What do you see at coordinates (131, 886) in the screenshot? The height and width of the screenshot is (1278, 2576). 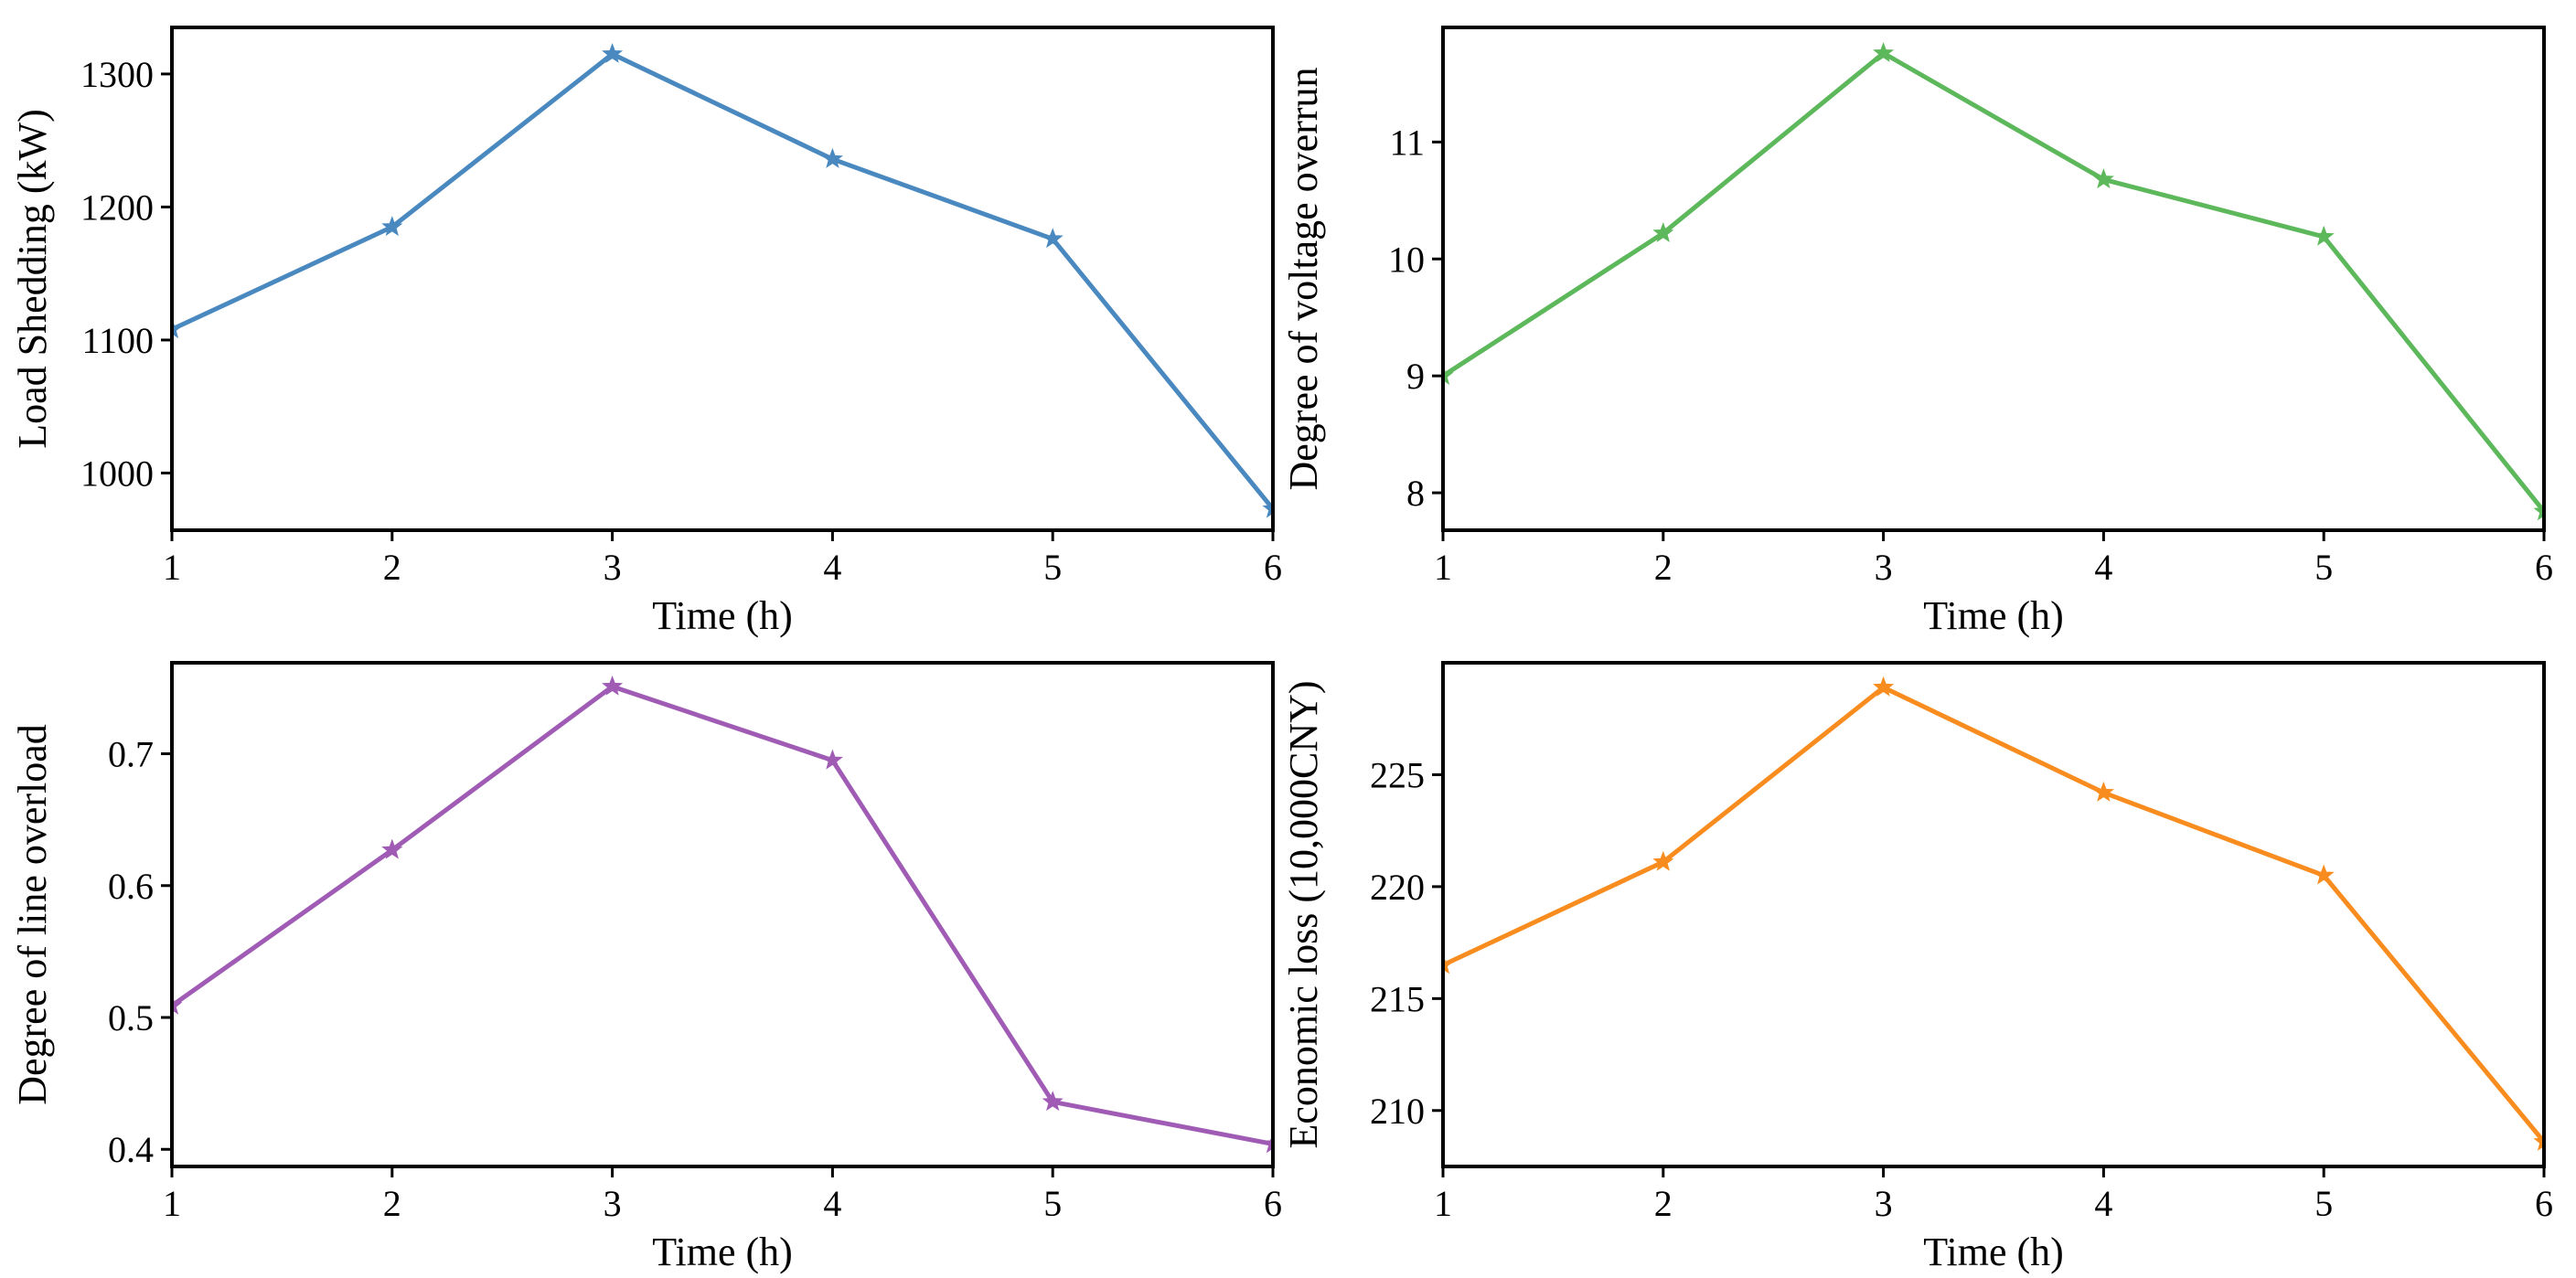 I see `y-tick-label: 0.6` at bounding box center [131, 886].